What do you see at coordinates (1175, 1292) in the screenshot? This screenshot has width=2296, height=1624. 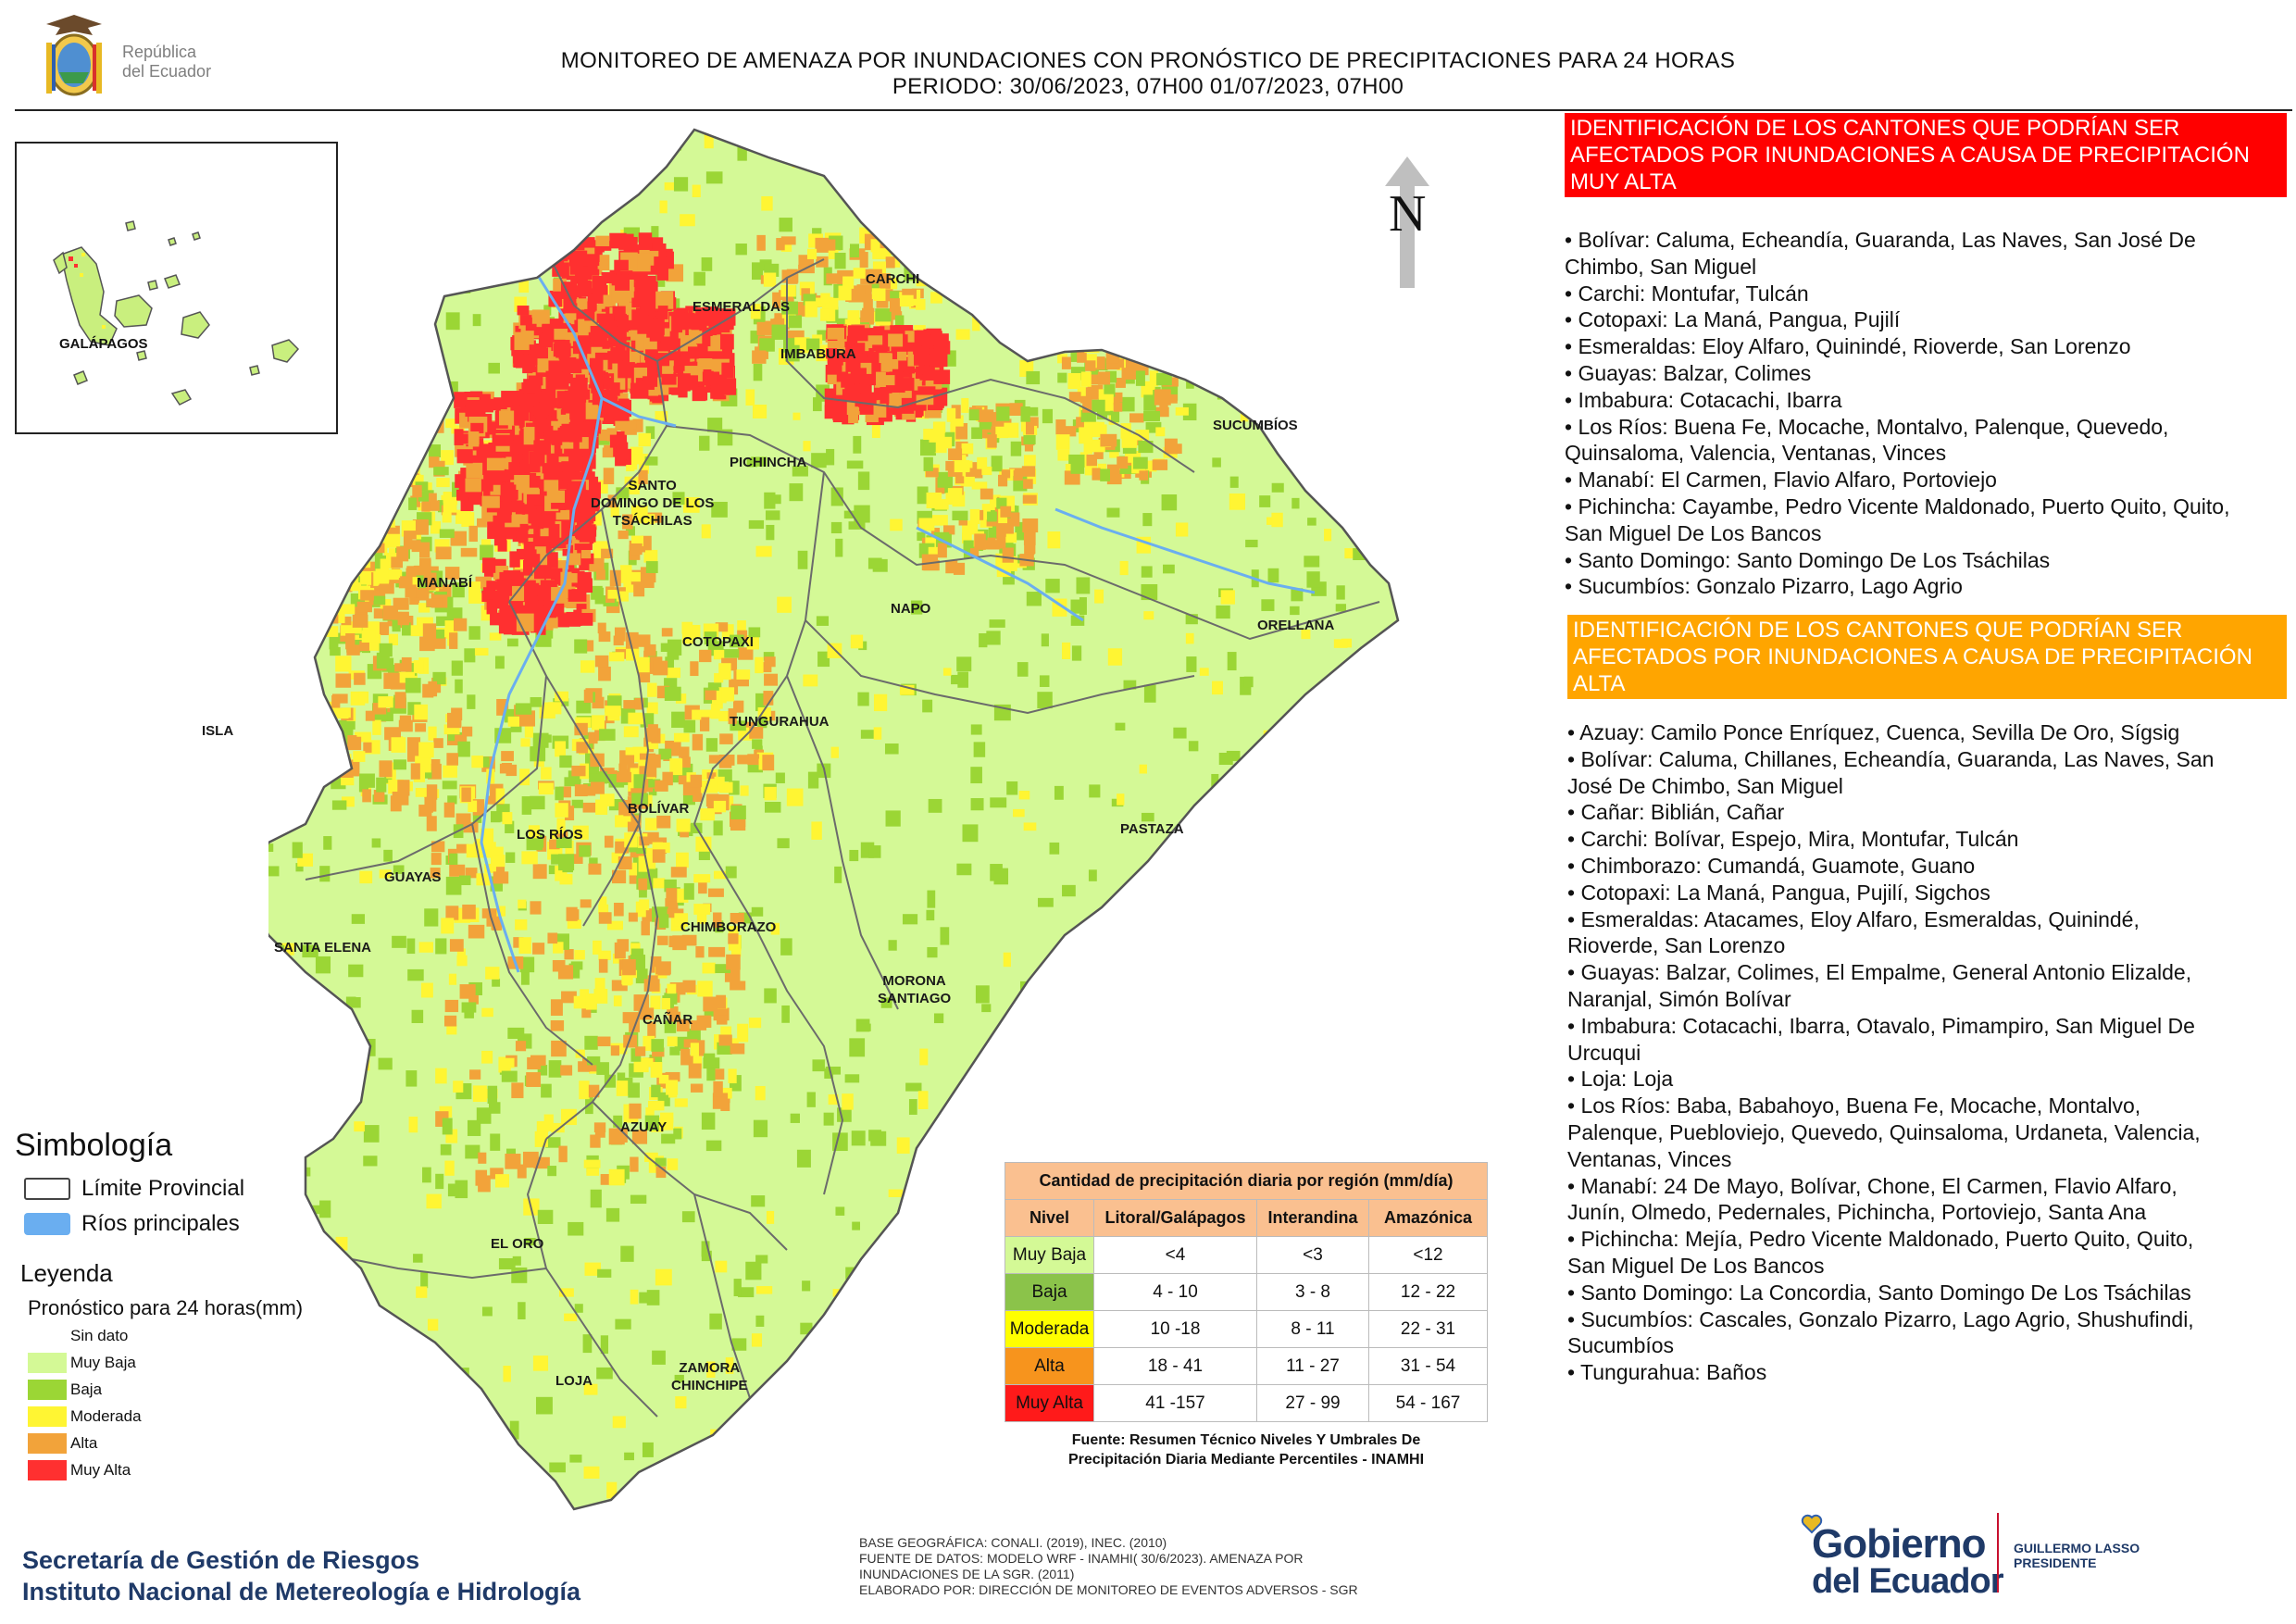 I see `table-cell: 4 - 10` at bounding box center [1175, 1292].